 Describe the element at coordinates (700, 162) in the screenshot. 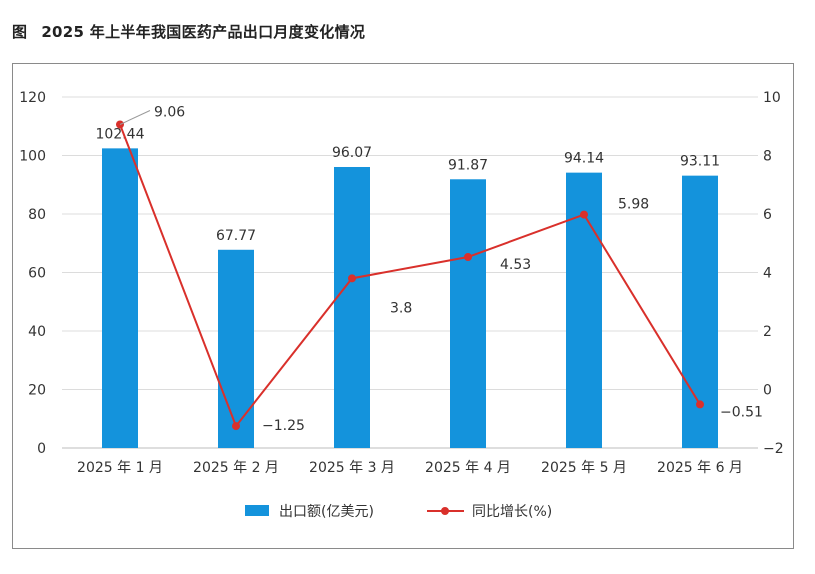

I see `bar-value-label: 93.11` at that location.